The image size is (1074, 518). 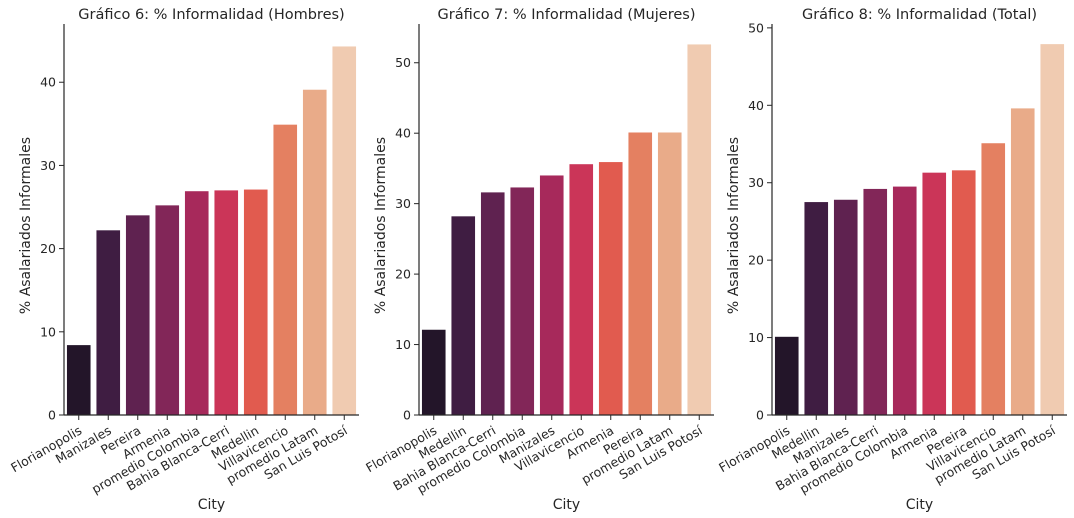 I want to click on chart-title: Gráfico 8: % Informalidad (Total), so click(x=919, y=15).